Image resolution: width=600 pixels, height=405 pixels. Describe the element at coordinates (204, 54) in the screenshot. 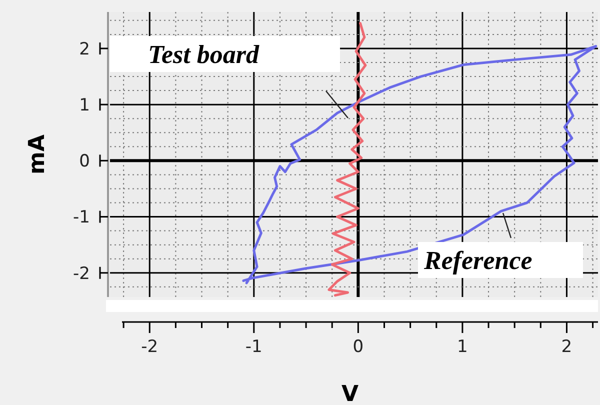

I see `annotation: Test board` at that location.